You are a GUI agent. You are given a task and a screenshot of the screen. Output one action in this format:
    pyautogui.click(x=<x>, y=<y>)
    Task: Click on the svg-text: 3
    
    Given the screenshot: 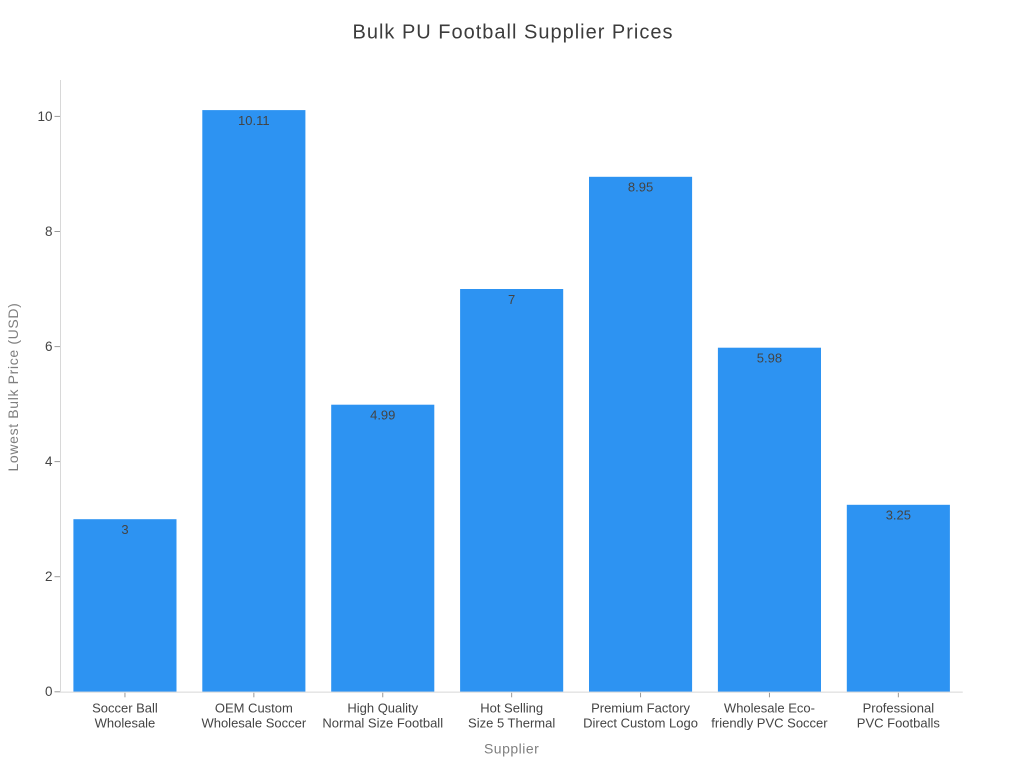 What is the action you would take?
    pyautogui.click(x=124, y=529)
    